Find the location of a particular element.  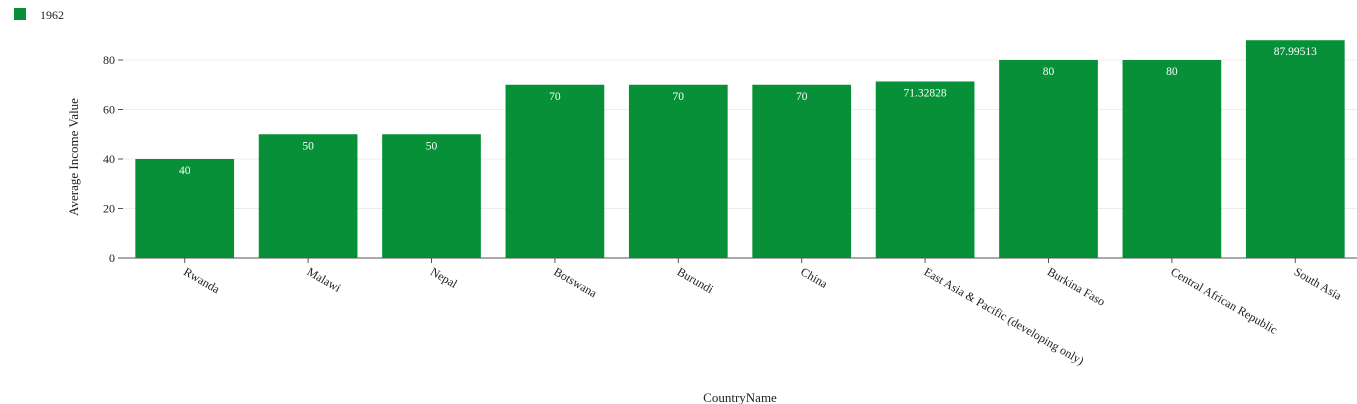

bar-value-label: 71.32828 is located at coordinates (925, 93).